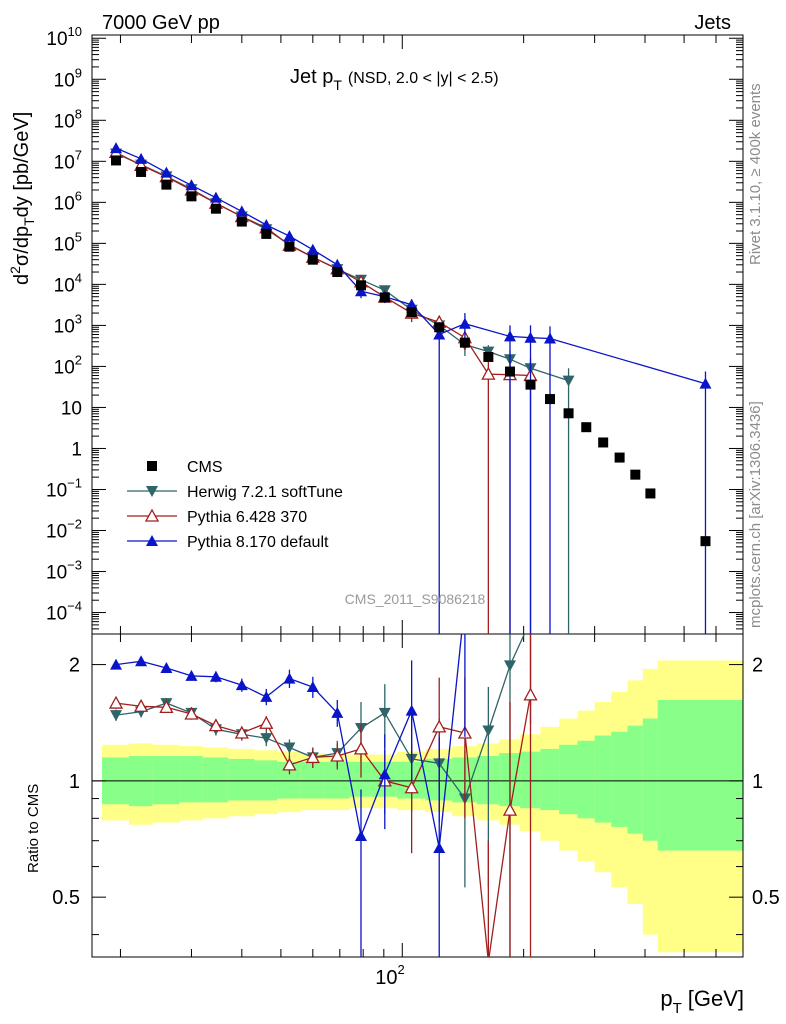  What do you see at coordinates (342, 267) in the screenshot?
I see `series-line-herwig-7-2-1-softtune` at bounding box center [342, 267].